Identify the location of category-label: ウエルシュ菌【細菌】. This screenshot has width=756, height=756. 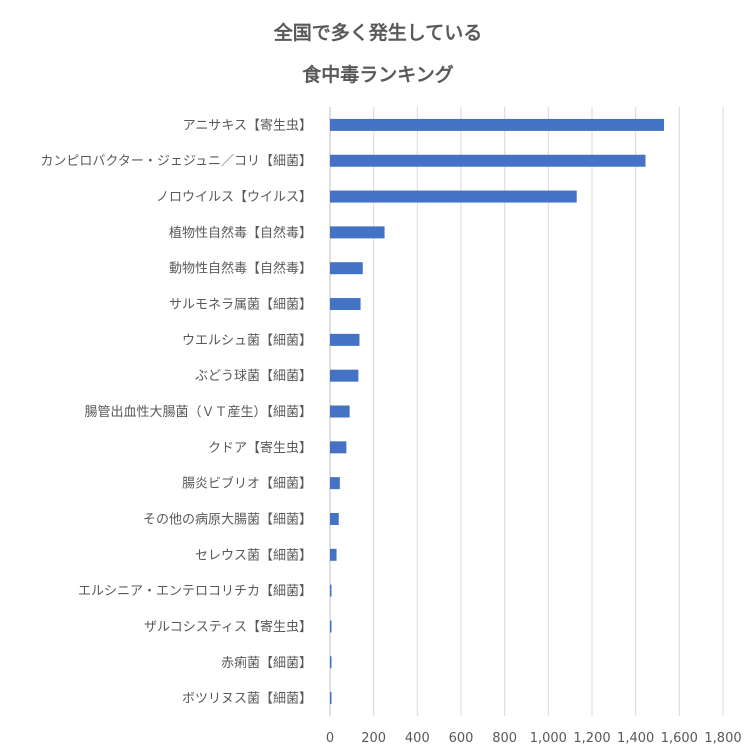
(247, 340).